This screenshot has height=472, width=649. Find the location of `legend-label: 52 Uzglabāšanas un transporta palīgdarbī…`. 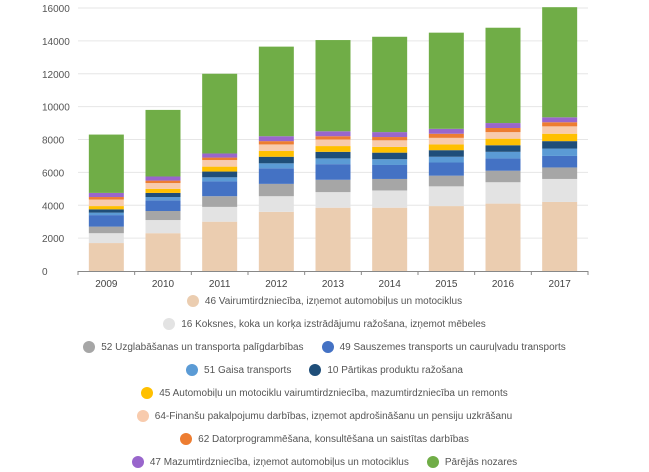

legend-label: 52 Uzglabāšanas un transporta palīgdarbī… is located at coordinates (202, 347).